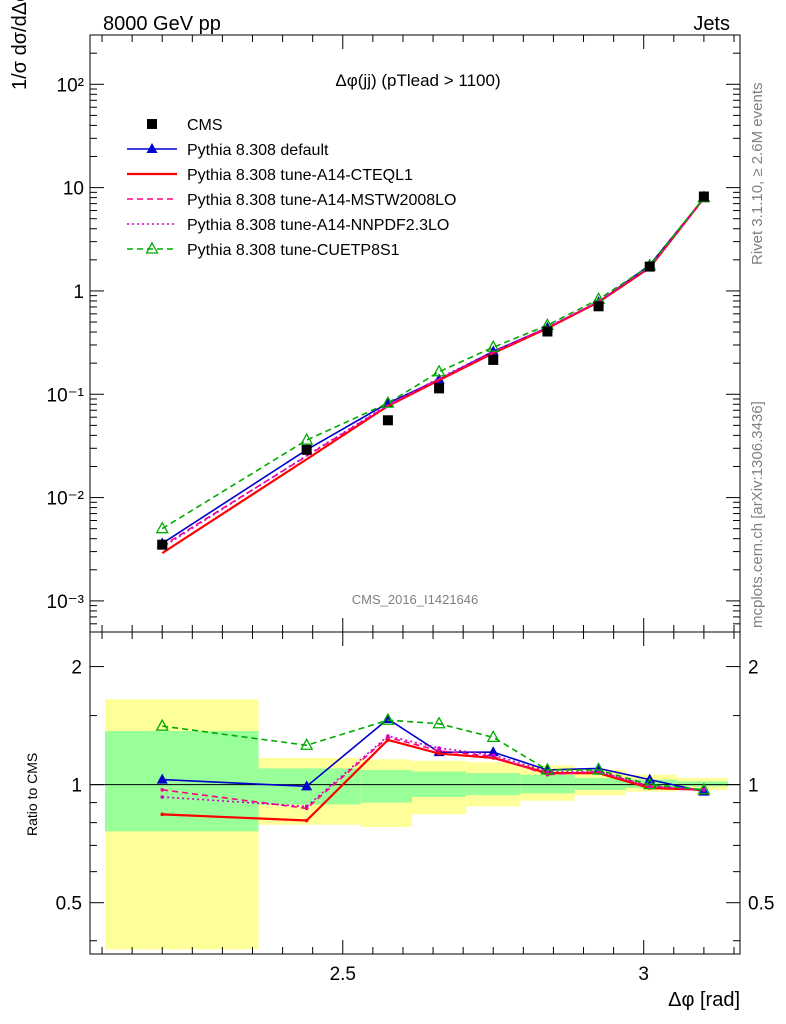 This screenshot has height=1024, width=786. Describe the element at coordinates (205, 125) in the screenshot. I see `legend-label: CMS` at that location.